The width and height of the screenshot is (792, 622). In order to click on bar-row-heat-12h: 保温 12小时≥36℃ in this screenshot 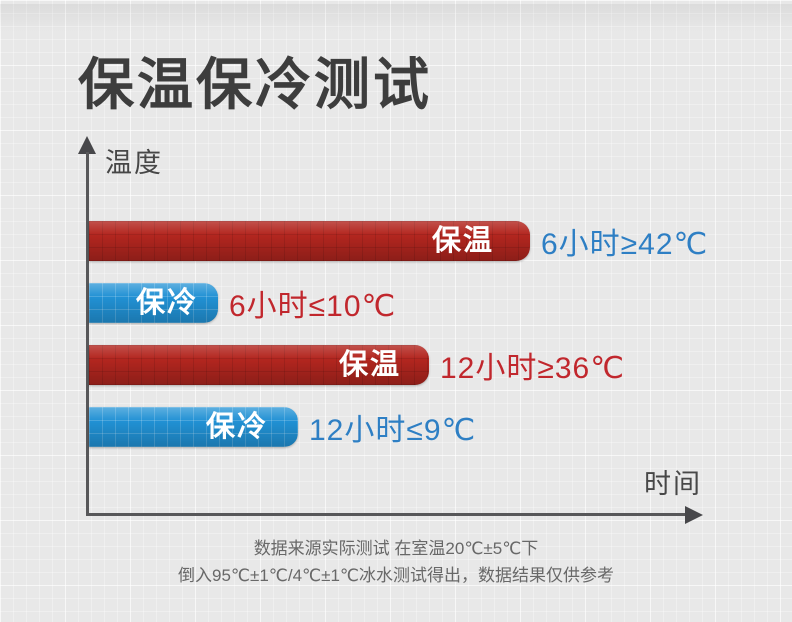, I will do `click(357, 365)`.